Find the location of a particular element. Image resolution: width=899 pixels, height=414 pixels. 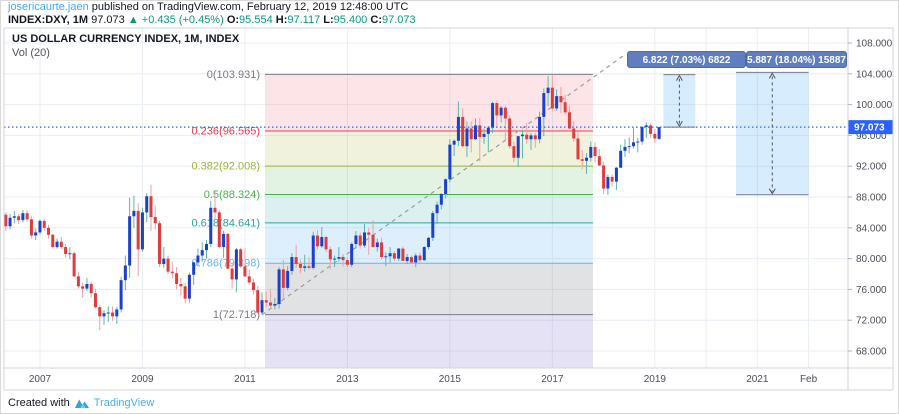

price-tick-label: 88.000 is located at coordinates (871, 198).